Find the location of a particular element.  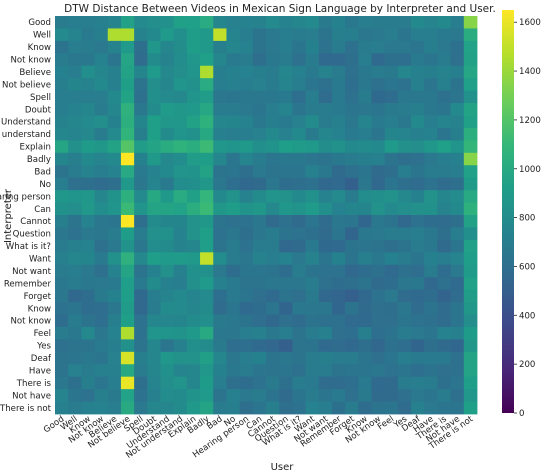

y-tick-label: There is is located at coordinates (34, 384).